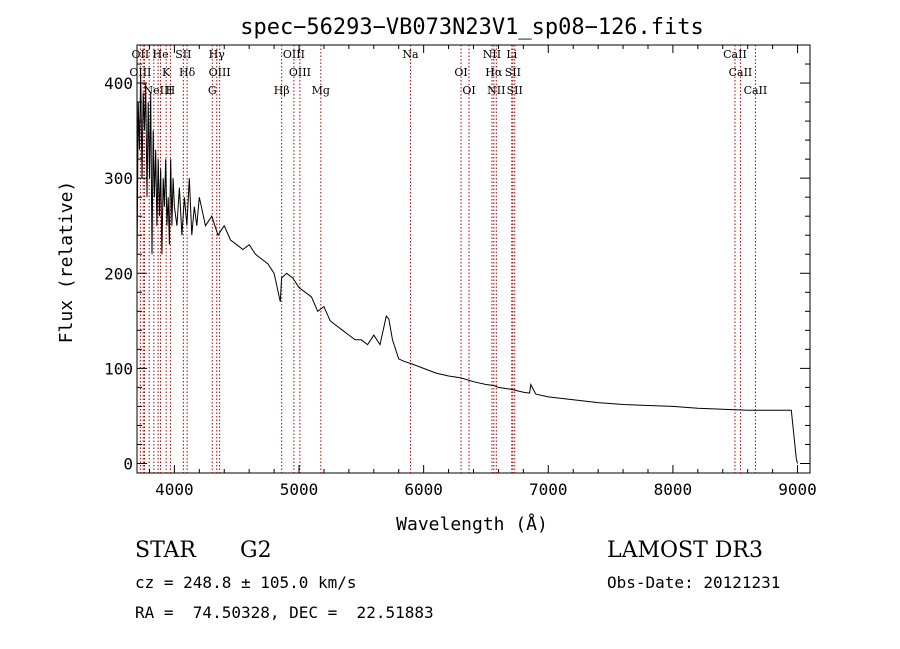 The width and height of the screenshot is (900, 649). I want to click on survey-name: LAMOST DR3, so click(685, 550).